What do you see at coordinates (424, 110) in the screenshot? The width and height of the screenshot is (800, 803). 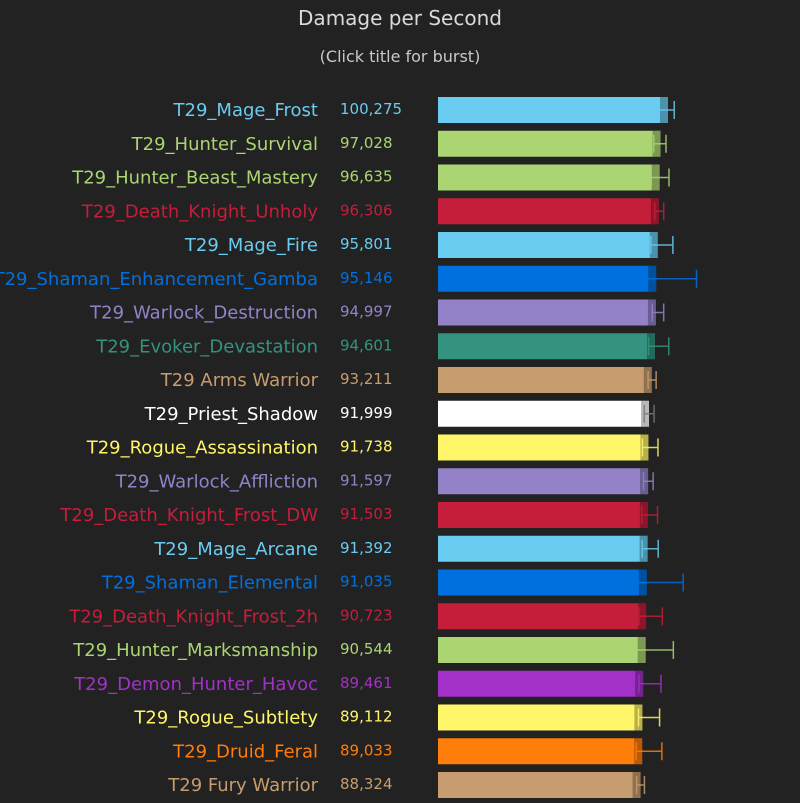 I see `bar-row: T29_Mage_Frost 100,275` at bounding box center [424, 110].